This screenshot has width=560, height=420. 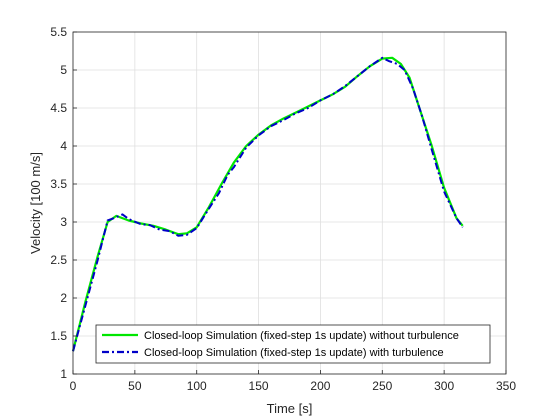 I want to click on y-tick-label: 2, so click(x=63, y=298).